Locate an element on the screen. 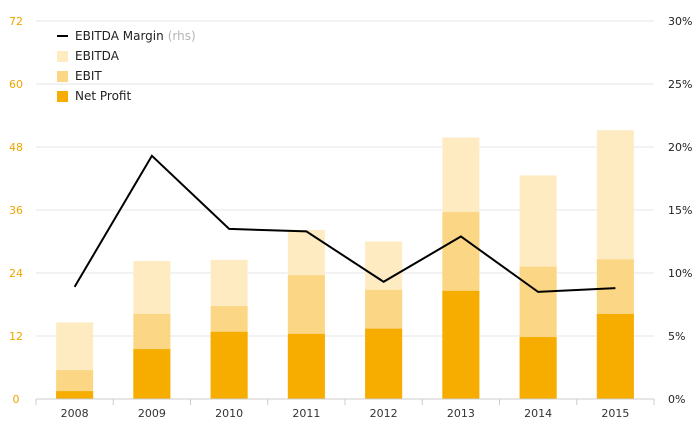 The height and width of the screenshot is (433, 700). y-right-tick-label: 10% is located at coordinates (680, 273).